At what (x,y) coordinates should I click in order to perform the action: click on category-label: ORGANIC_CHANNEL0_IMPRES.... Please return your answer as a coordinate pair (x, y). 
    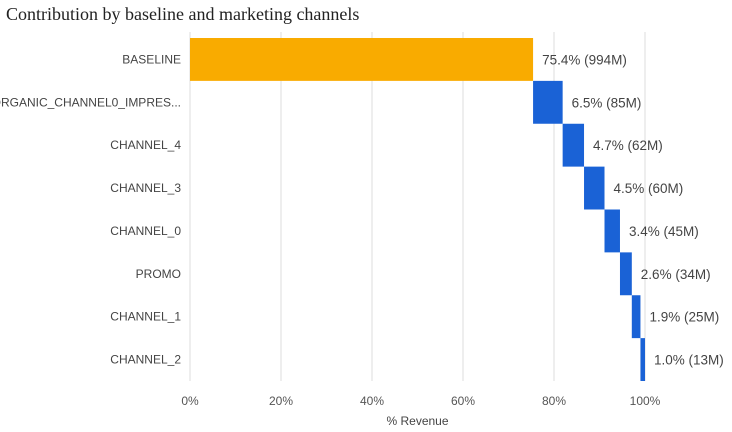
    Looking at the image, I should click on (90, 102).